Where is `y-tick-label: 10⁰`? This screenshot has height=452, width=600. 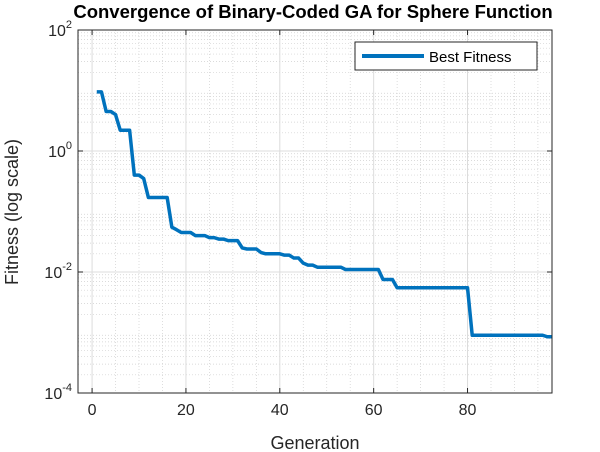 y-tick-label: 10⁰ is located at coordinates (60, 150).